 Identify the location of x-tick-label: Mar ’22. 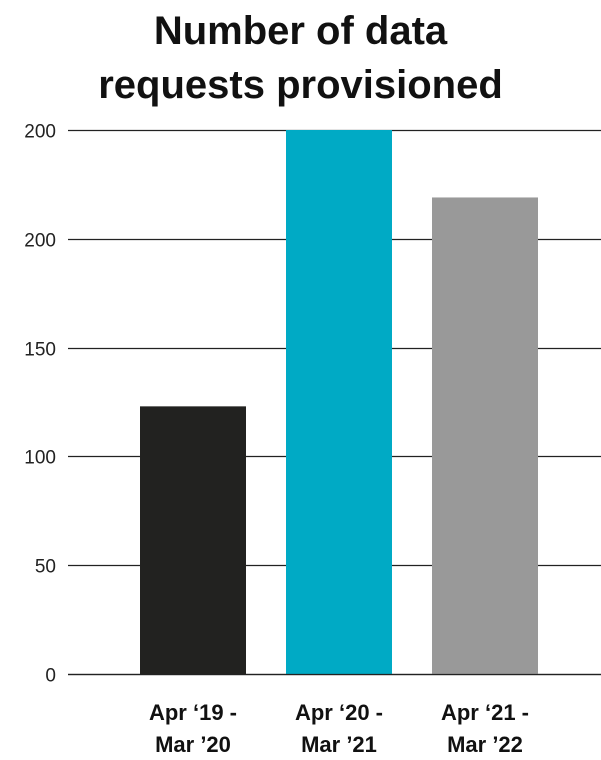
(485, 744).